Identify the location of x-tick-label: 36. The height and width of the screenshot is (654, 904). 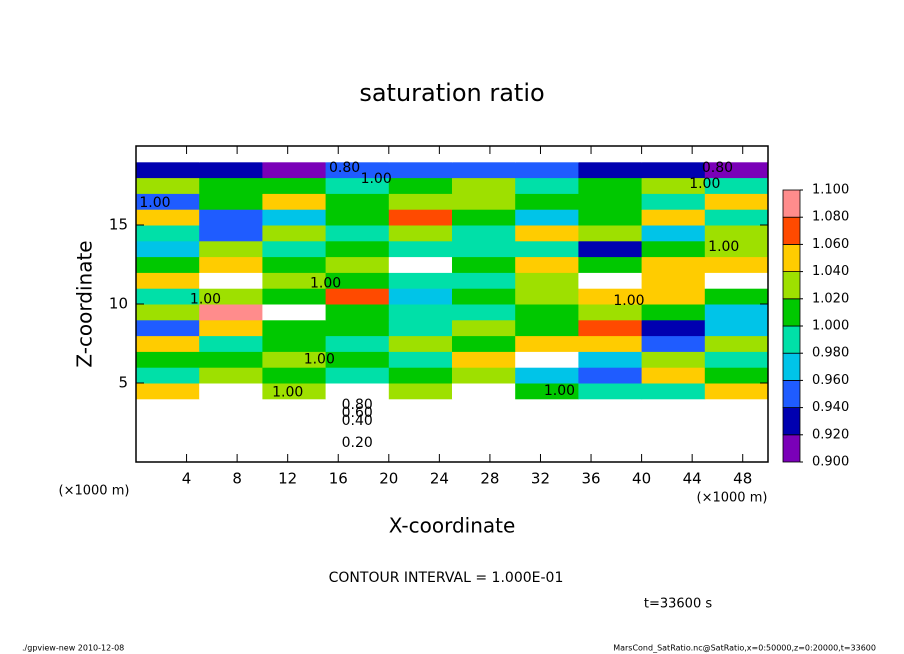
(590, 479).